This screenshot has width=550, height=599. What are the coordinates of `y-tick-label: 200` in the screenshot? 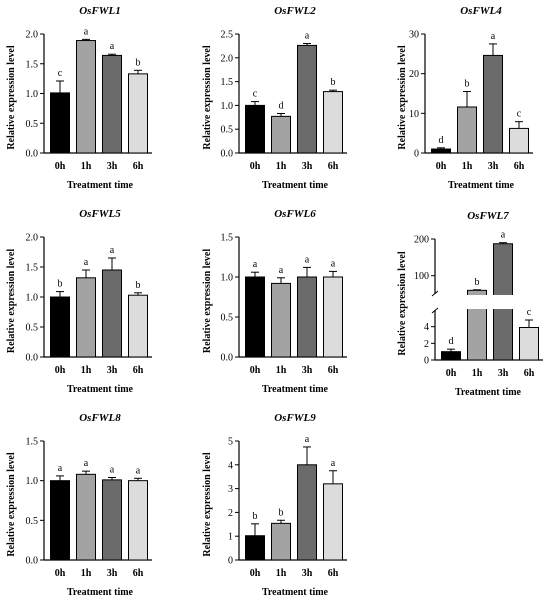 It's located at (421, 240).